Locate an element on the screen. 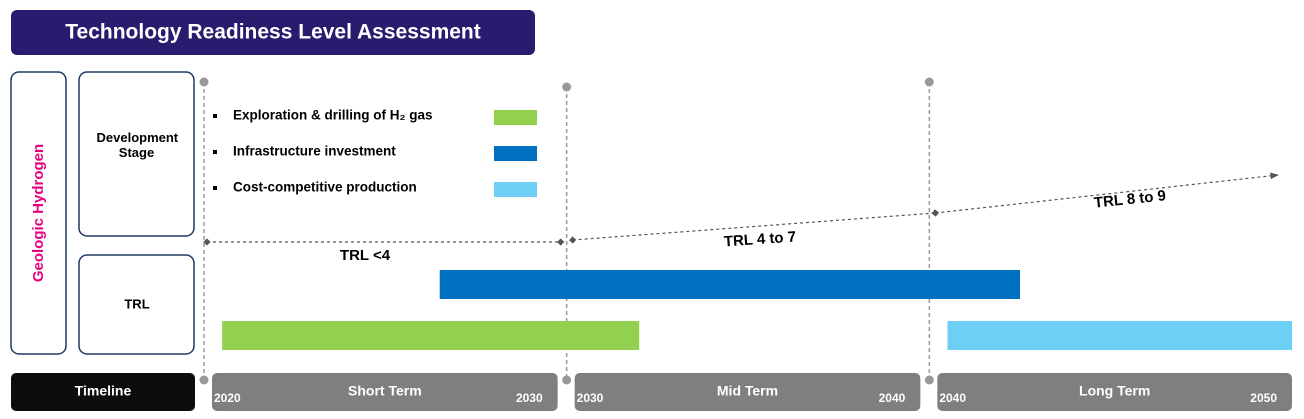 This screenshot has height=419, width=1304. period-end: 2050 is located at coordinates (1263, 398).